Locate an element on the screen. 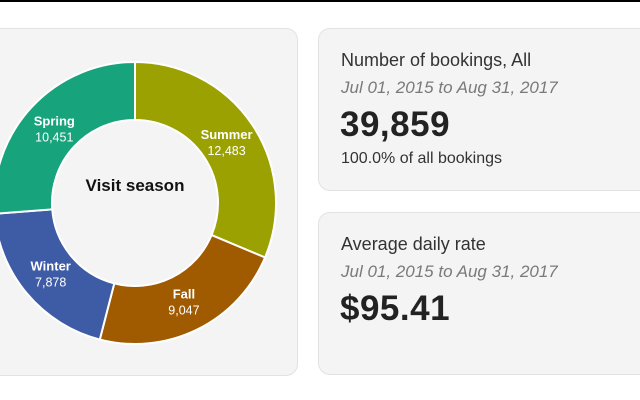 Image resolution: width=640 pixels, height=400 pixels. slice-label-winter: Winter is located at coordinates (51, 266).